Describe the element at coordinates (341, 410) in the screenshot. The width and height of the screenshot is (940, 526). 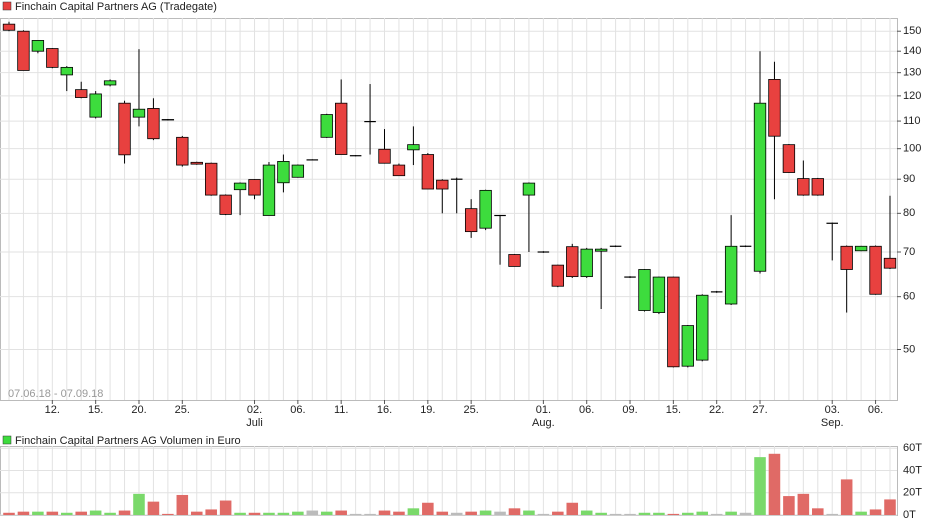
I see `x-tick-label: 11.` at that location.